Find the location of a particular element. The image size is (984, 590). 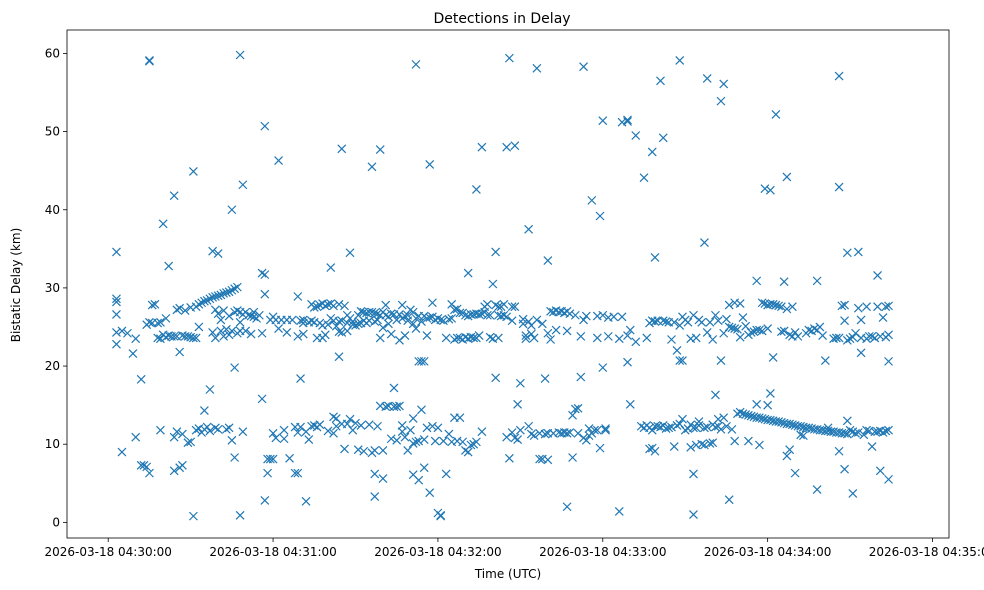

x-axis-label: Time (UTC) is located at coordinates (507, 574).